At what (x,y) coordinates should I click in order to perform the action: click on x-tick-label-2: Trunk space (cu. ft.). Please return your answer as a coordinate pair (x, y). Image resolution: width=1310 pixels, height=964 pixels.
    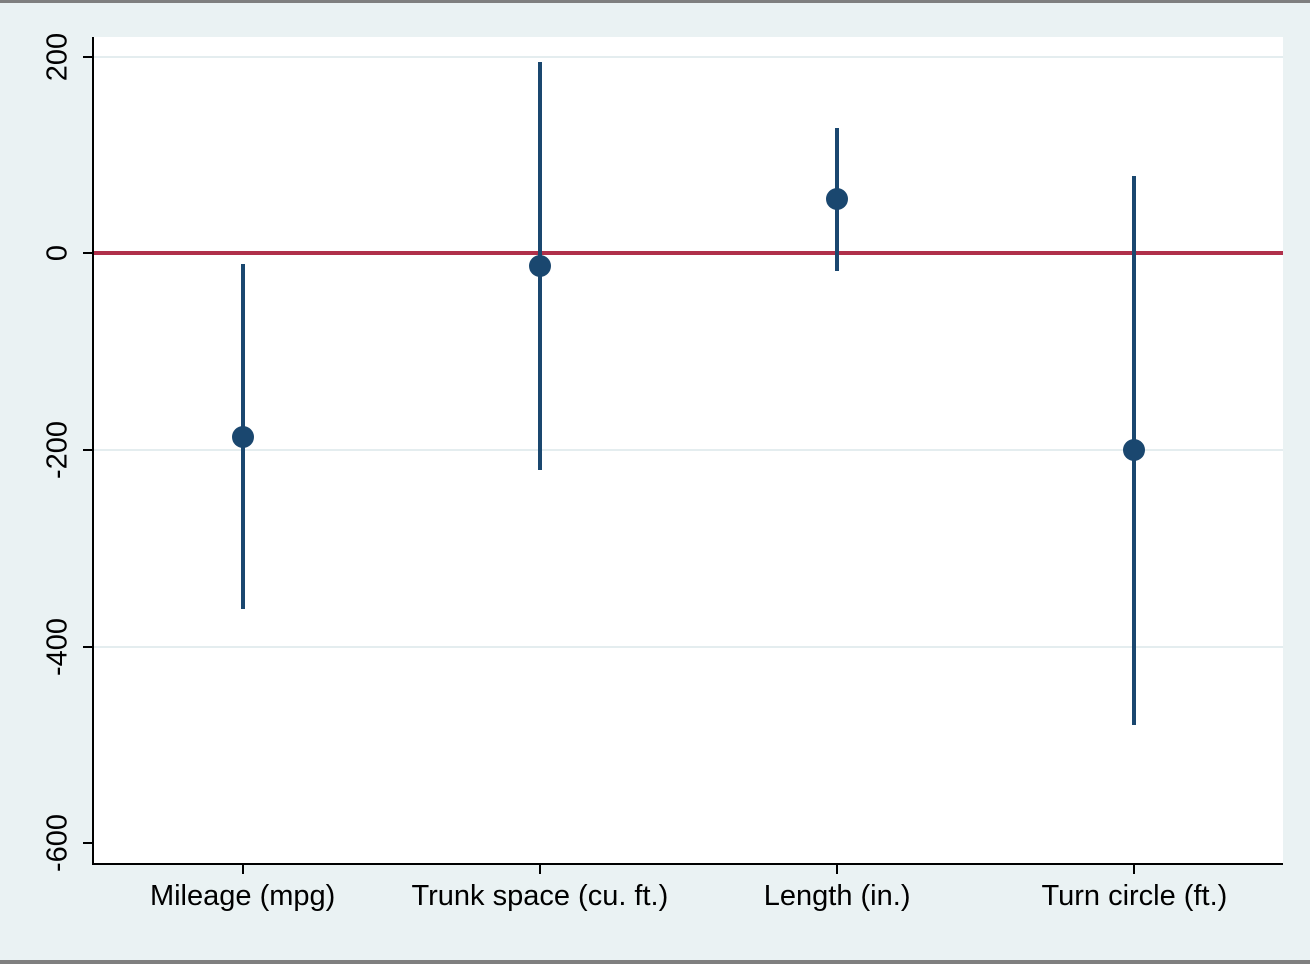
    Looking at the image, I should click on (540, 896).